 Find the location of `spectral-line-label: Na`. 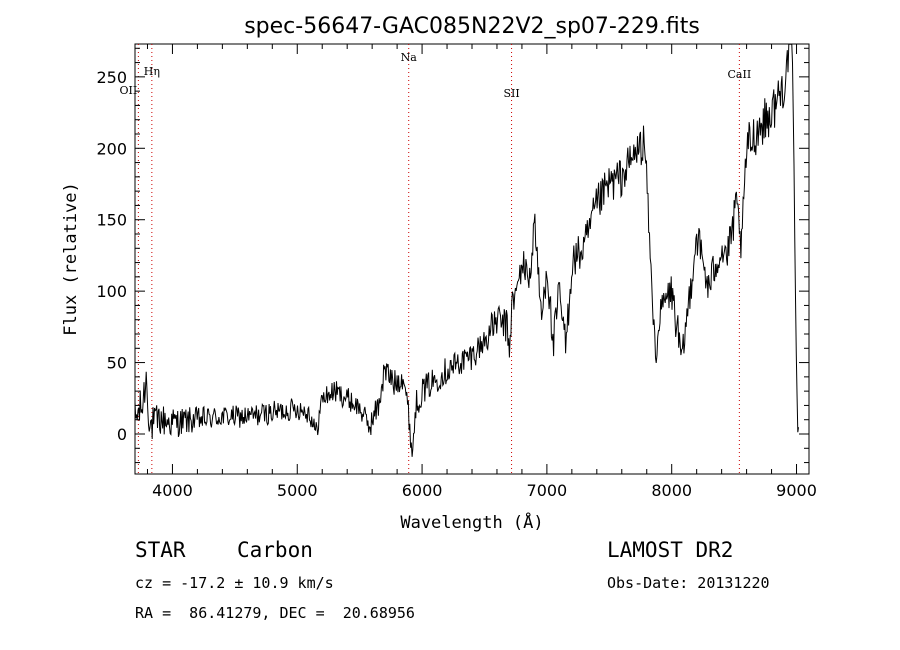

spectral-line-label: Na is located at coordinates (409, 57).